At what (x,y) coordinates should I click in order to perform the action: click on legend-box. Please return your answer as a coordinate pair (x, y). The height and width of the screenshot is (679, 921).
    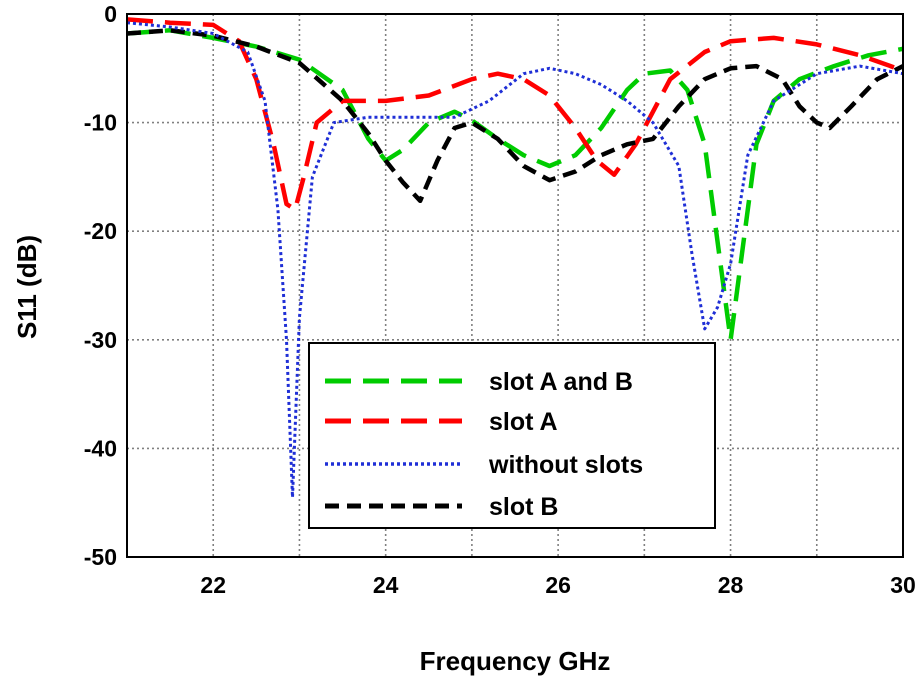
    Looking at the image, I should click on (512, 435).